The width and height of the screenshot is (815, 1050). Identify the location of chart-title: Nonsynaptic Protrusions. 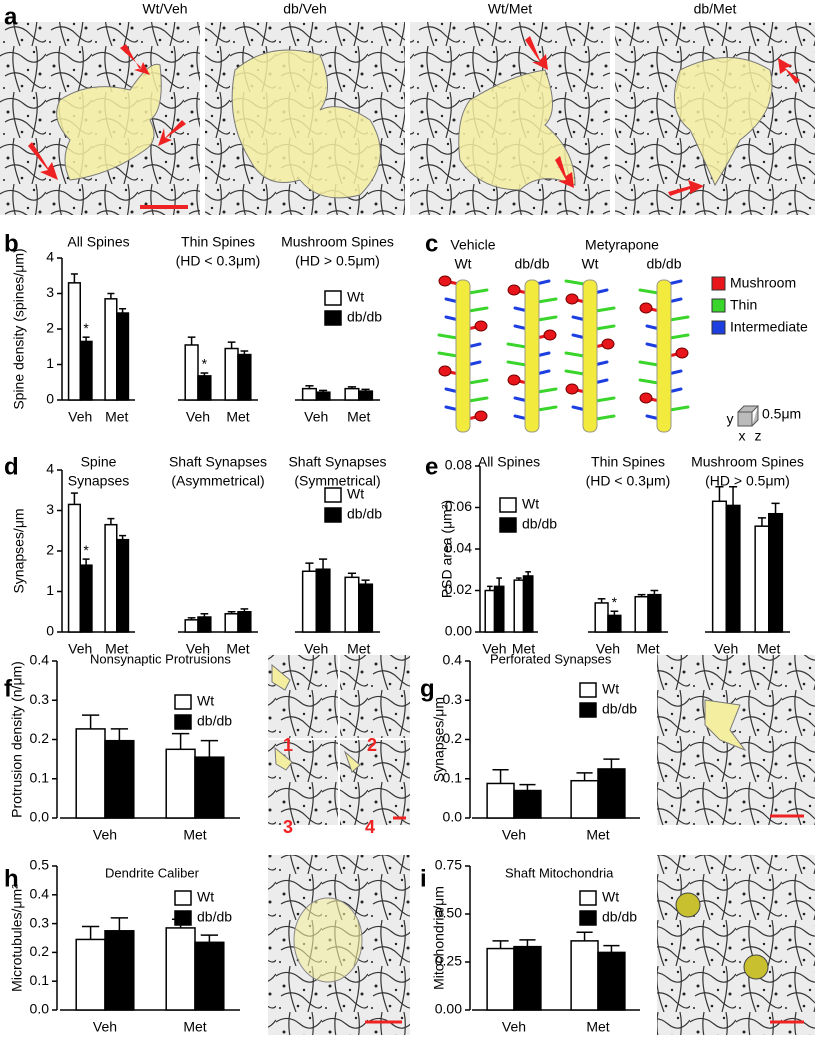
(160, 658).